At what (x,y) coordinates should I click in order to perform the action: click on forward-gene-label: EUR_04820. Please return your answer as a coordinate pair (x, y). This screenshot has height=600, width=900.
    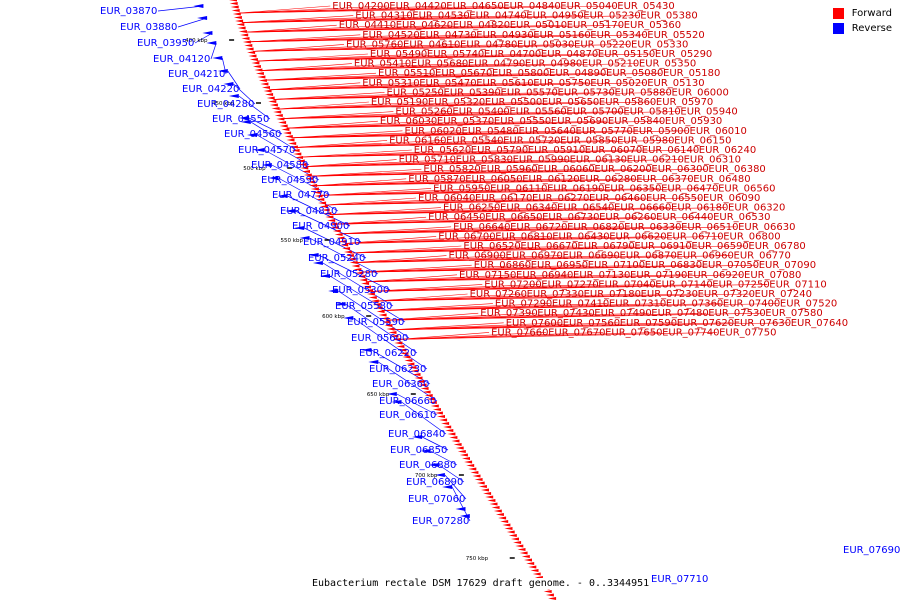
    Looking at the image, I should click on (481, 25).